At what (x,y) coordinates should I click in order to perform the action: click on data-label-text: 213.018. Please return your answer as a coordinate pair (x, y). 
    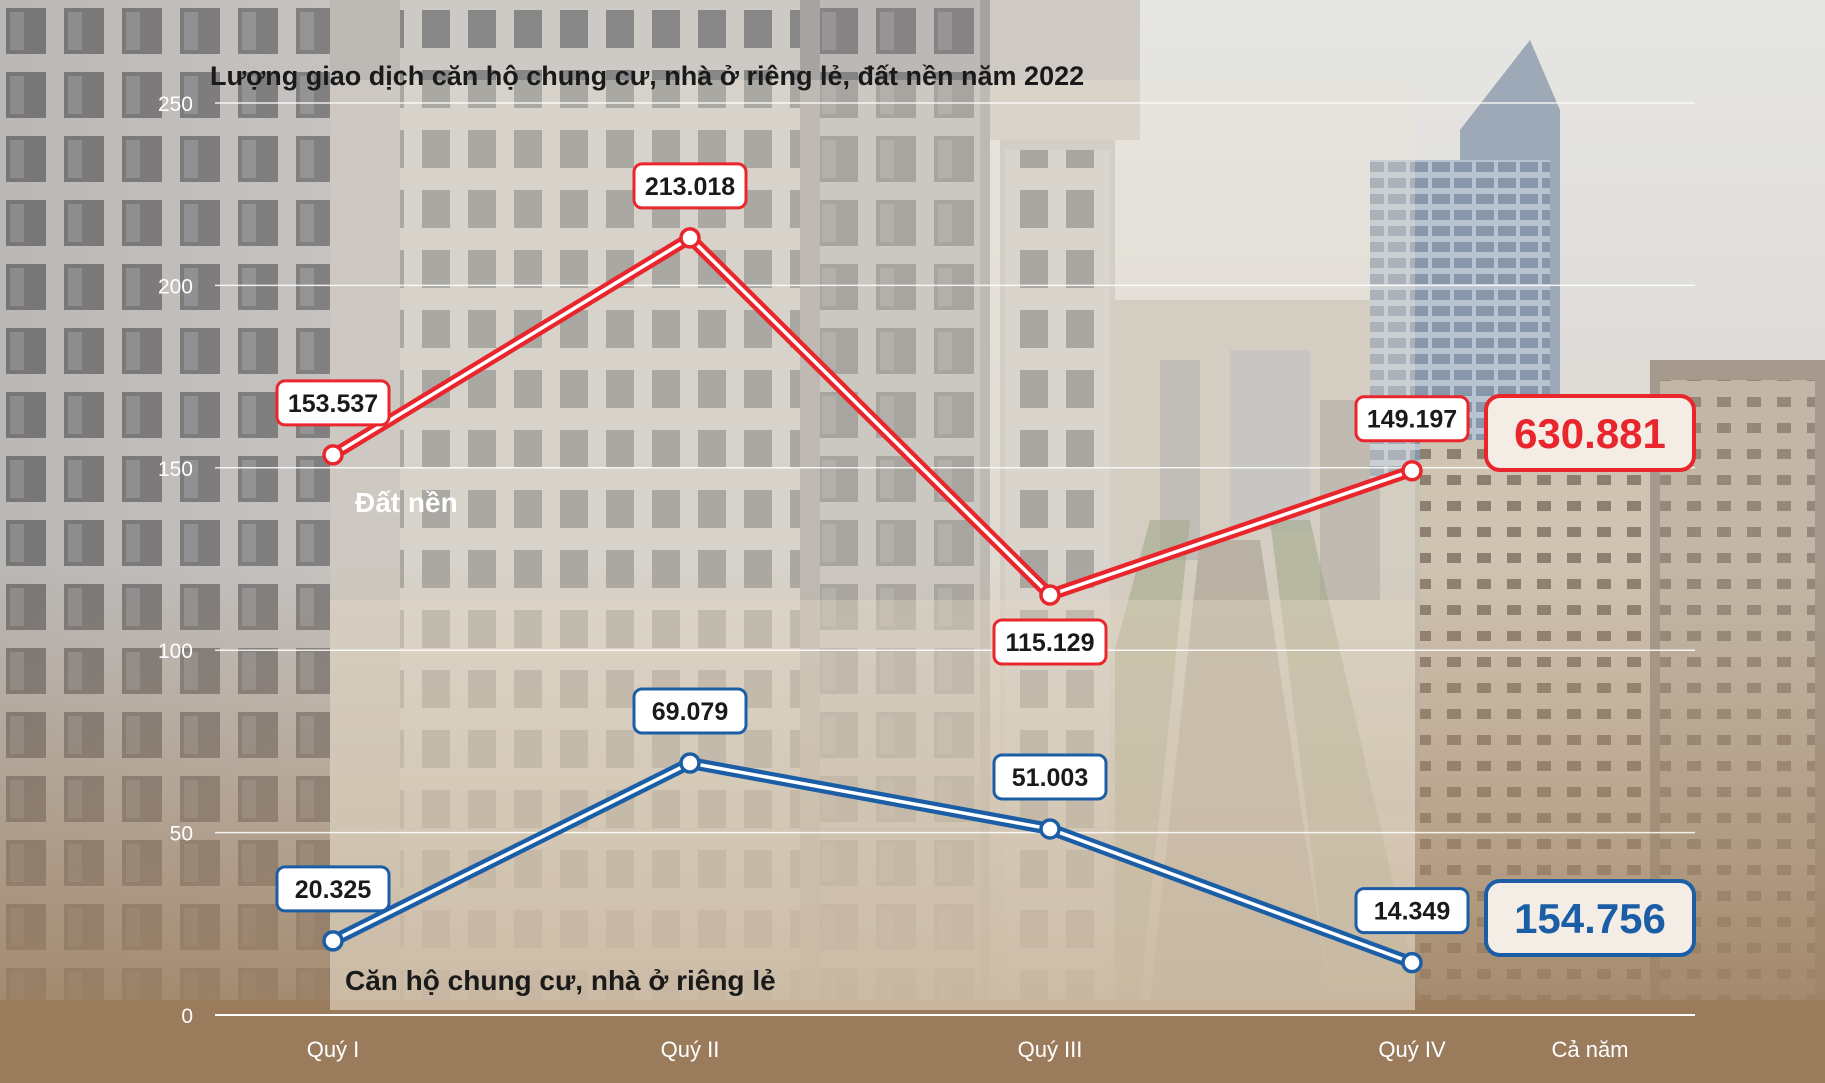
    Looking at the image, I should click on (690, 187).